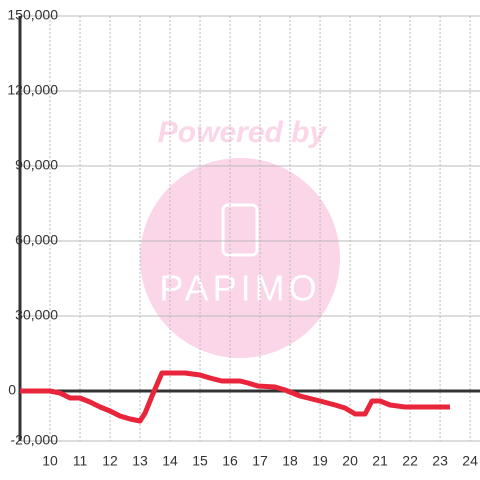 The image size is (480, 480). I want to click on y-tick-label: 150,000, so click(32, 15).